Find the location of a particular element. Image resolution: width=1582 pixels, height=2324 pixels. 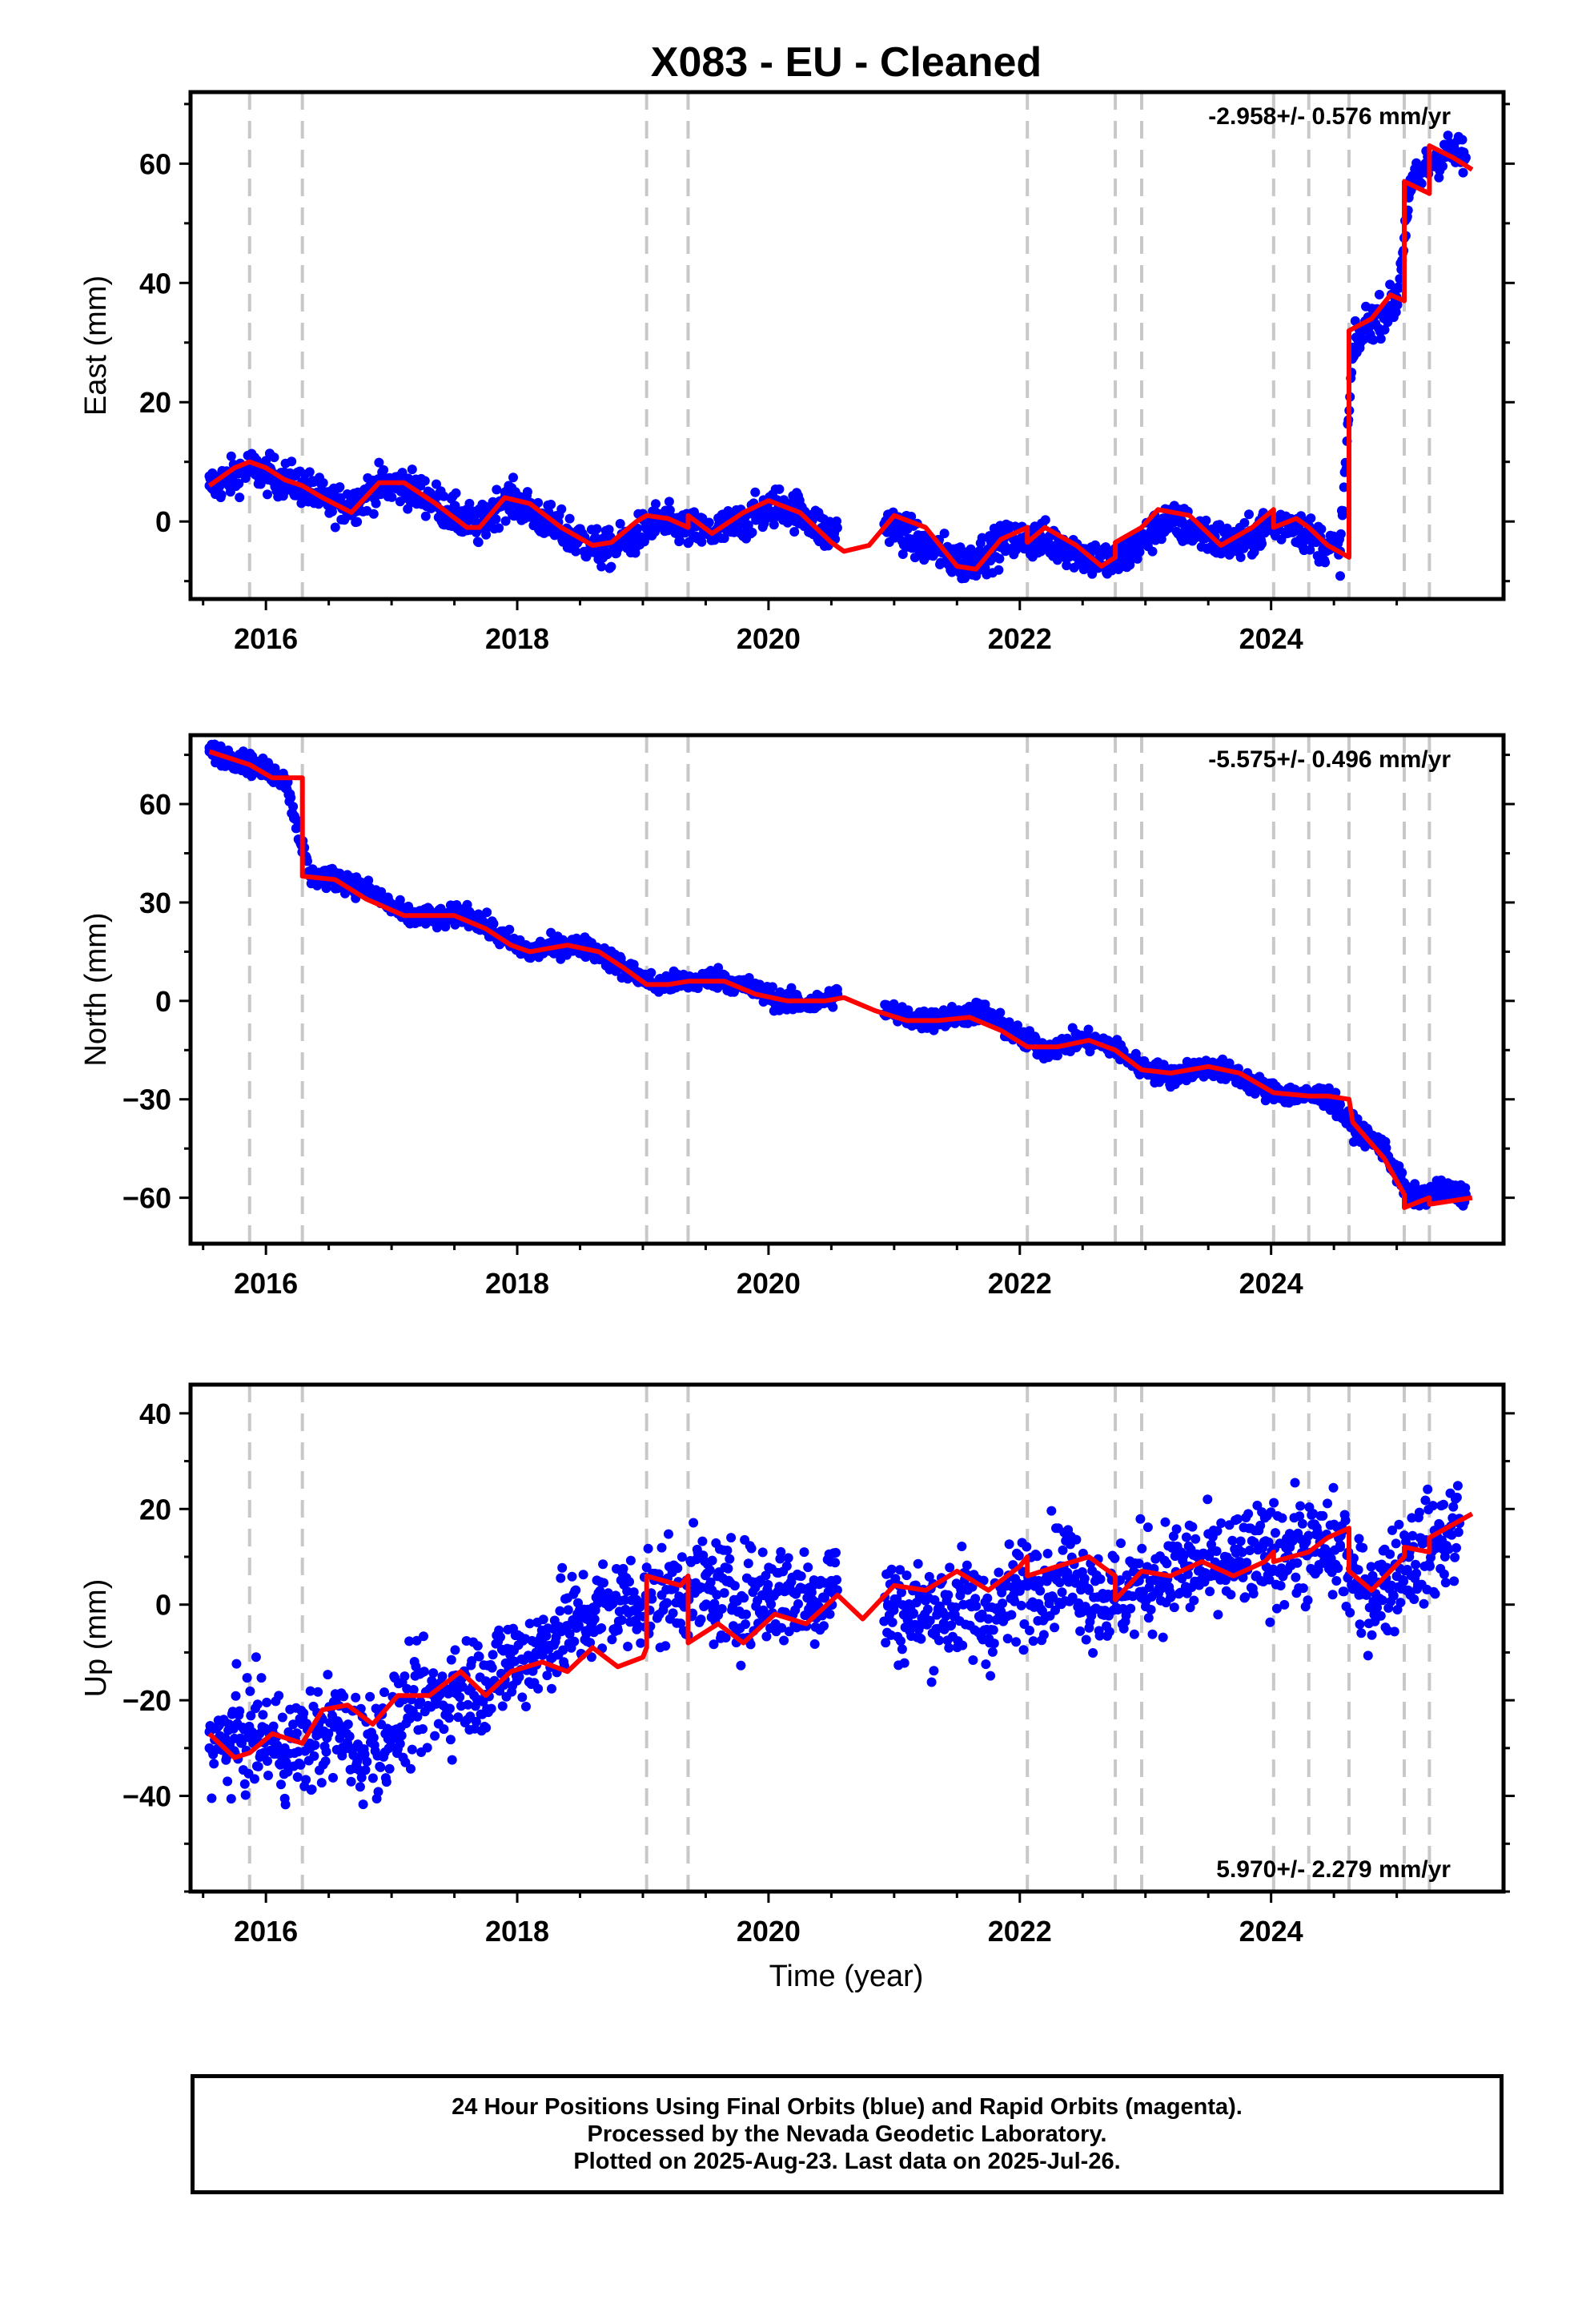

east-x-tick-label: 2020 is located at coordinates (769, 638).